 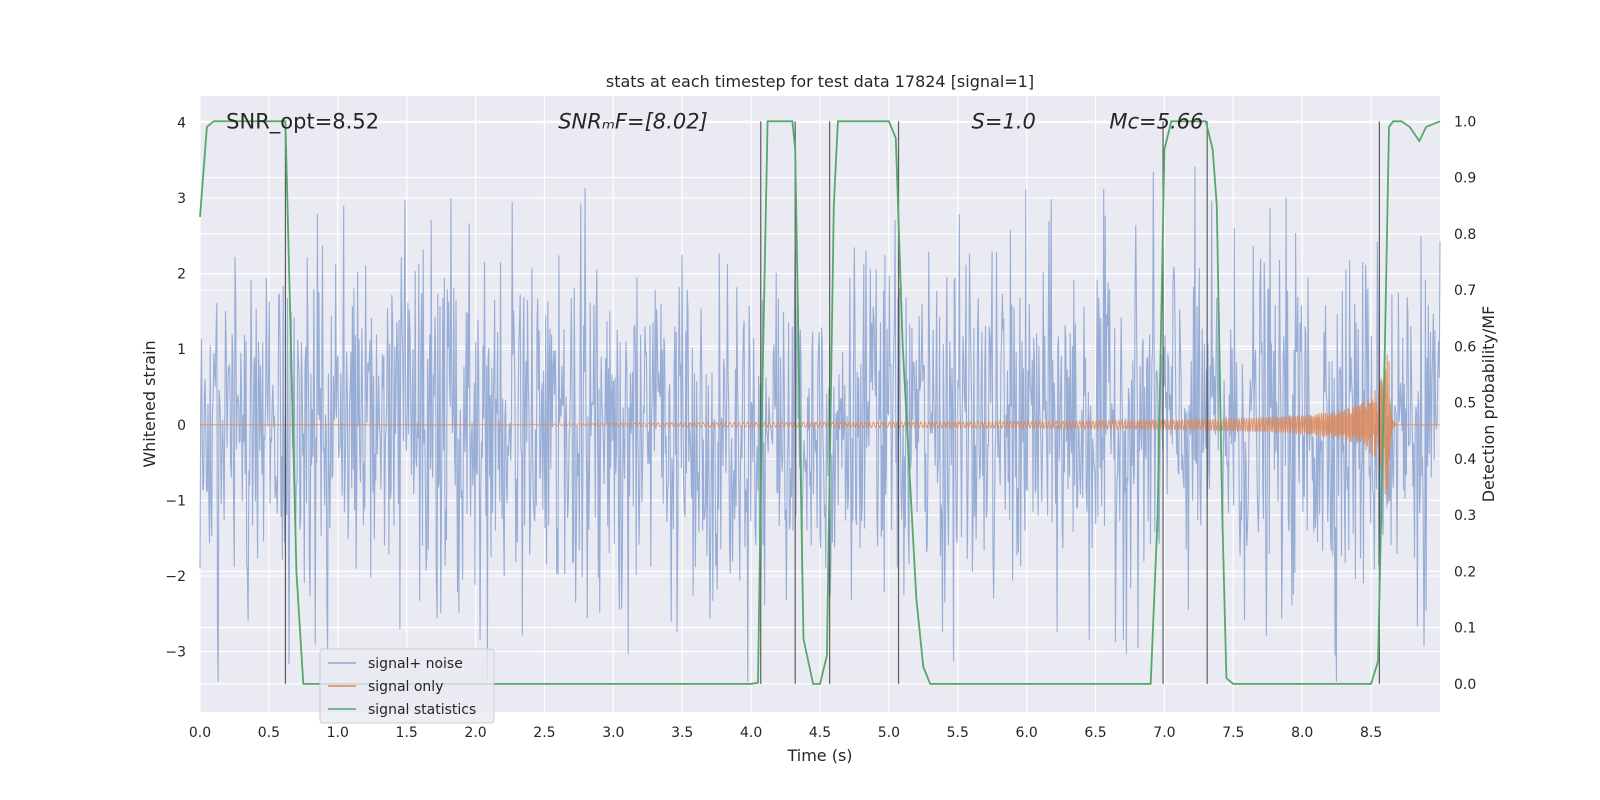 I want to click on annotations: SNR_opt=8.52 SNRₘF=[8.02] S=1.0 Mᴄ=5.66, so click(x=714, y=121).